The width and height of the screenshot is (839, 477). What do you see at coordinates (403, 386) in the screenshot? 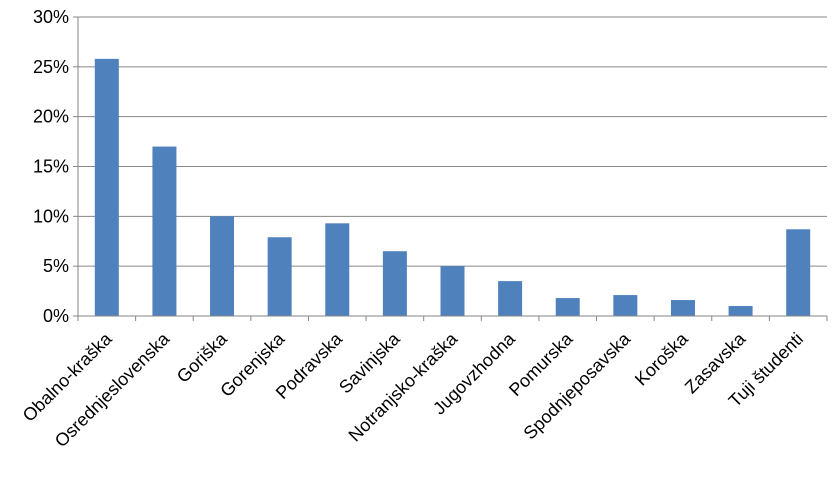
I see `x-category-label: Notranjsko-kraška` at bounding box center [403, 386].